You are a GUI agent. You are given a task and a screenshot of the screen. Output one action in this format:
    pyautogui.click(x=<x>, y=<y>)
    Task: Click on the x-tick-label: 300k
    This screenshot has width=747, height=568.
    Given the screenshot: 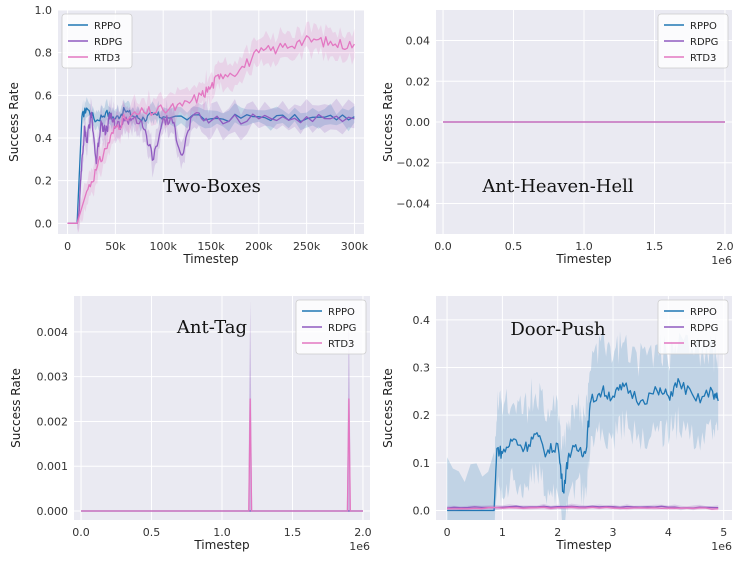 What is the action you would take?
    pyautogui.click(x=355, y=246)
    